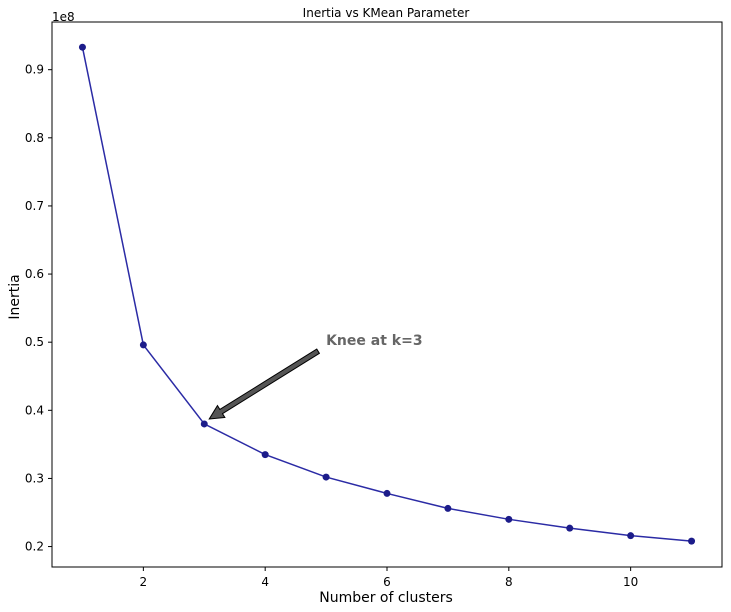 The width and height of the screenshot is (731, 612). Describe the element at coordinates (34, 342) in the screenshot. I see `y-tick-label: 0.5` at that location.